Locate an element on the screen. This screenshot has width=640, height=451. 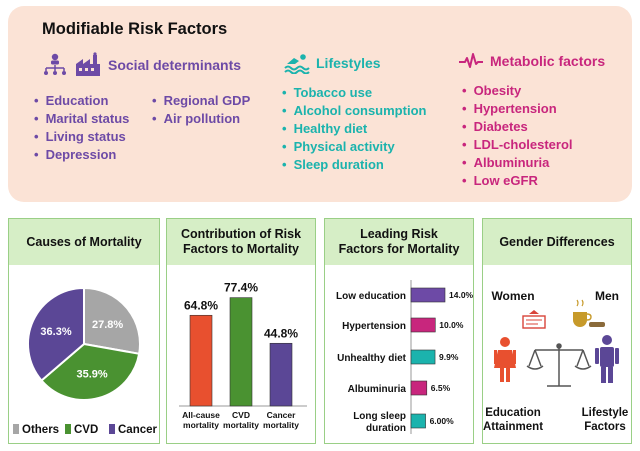
men-factor-line2: Factors is located at coordinates (605, 427).